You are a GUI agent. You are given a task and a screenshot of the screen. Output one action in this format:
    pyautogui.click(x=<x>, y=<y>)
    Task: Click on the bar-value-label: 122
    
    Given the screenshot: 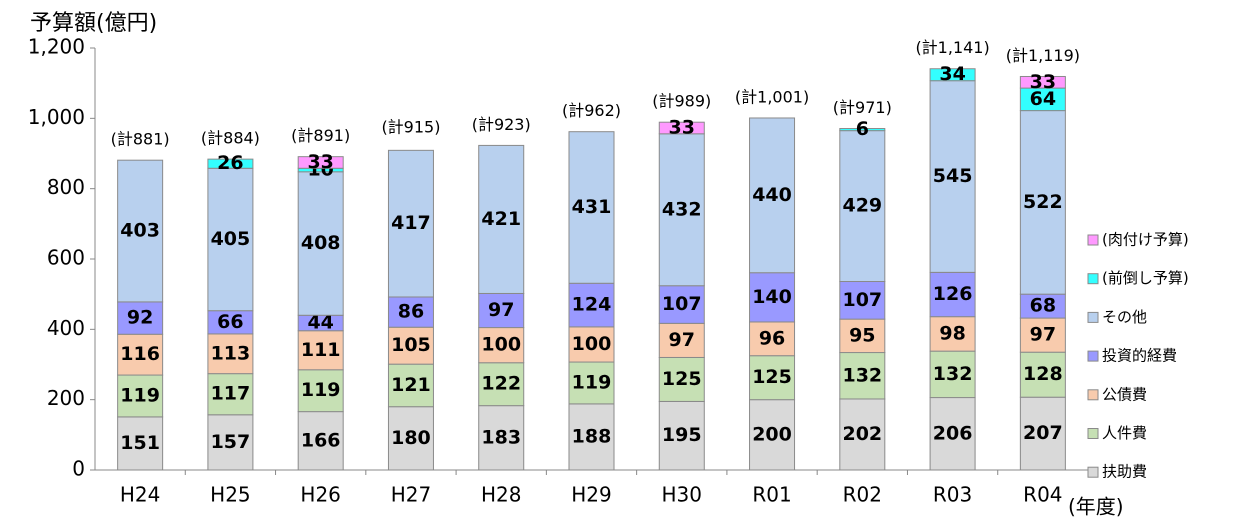 What is the action you would take?
    pyautogui.click(x=501, y=384)
    